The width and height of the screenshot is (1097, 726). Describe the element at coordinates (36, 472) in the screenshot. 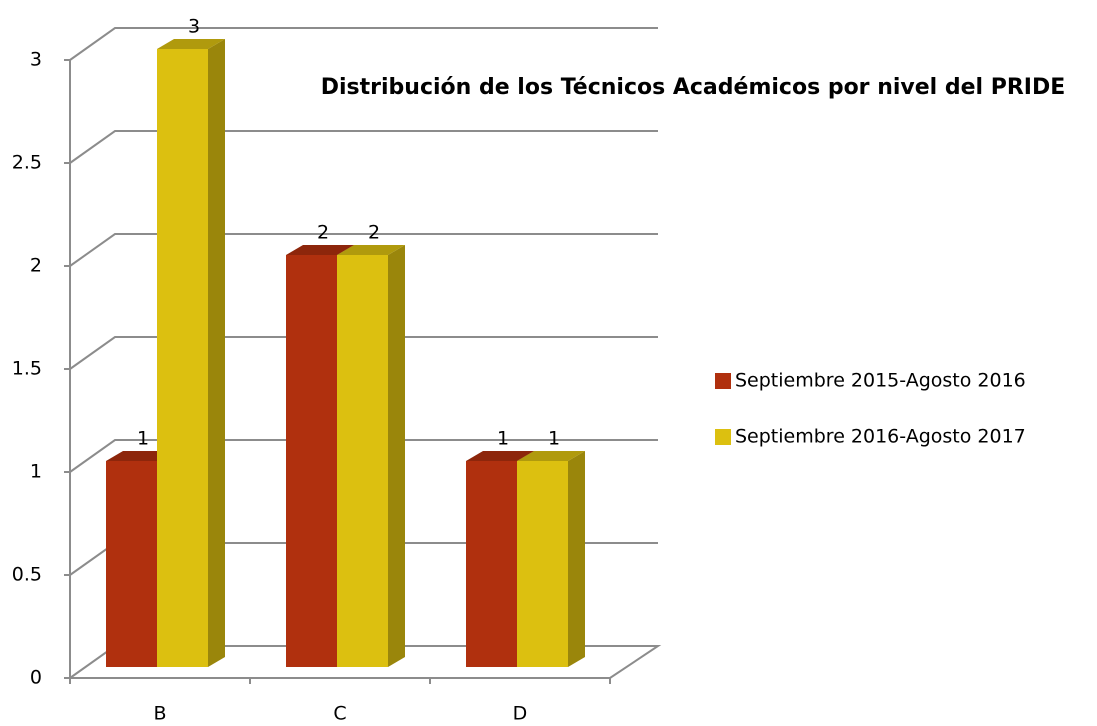

I see `y-tick-label: 1` at that location.